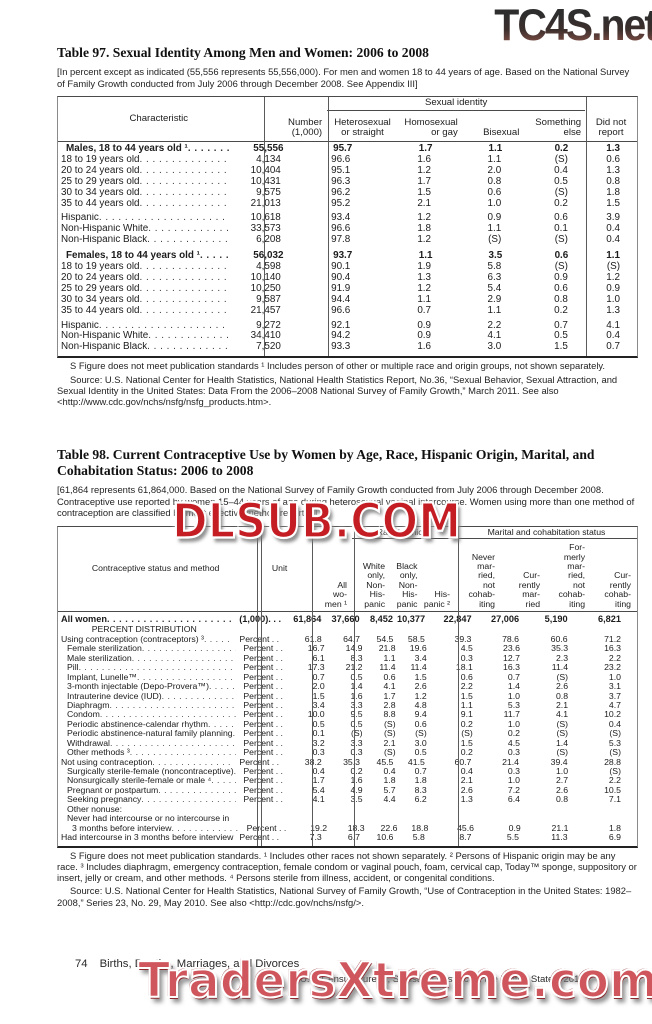  I want to click on row-label-text: 18 to 19 years old, so click(100, 160).